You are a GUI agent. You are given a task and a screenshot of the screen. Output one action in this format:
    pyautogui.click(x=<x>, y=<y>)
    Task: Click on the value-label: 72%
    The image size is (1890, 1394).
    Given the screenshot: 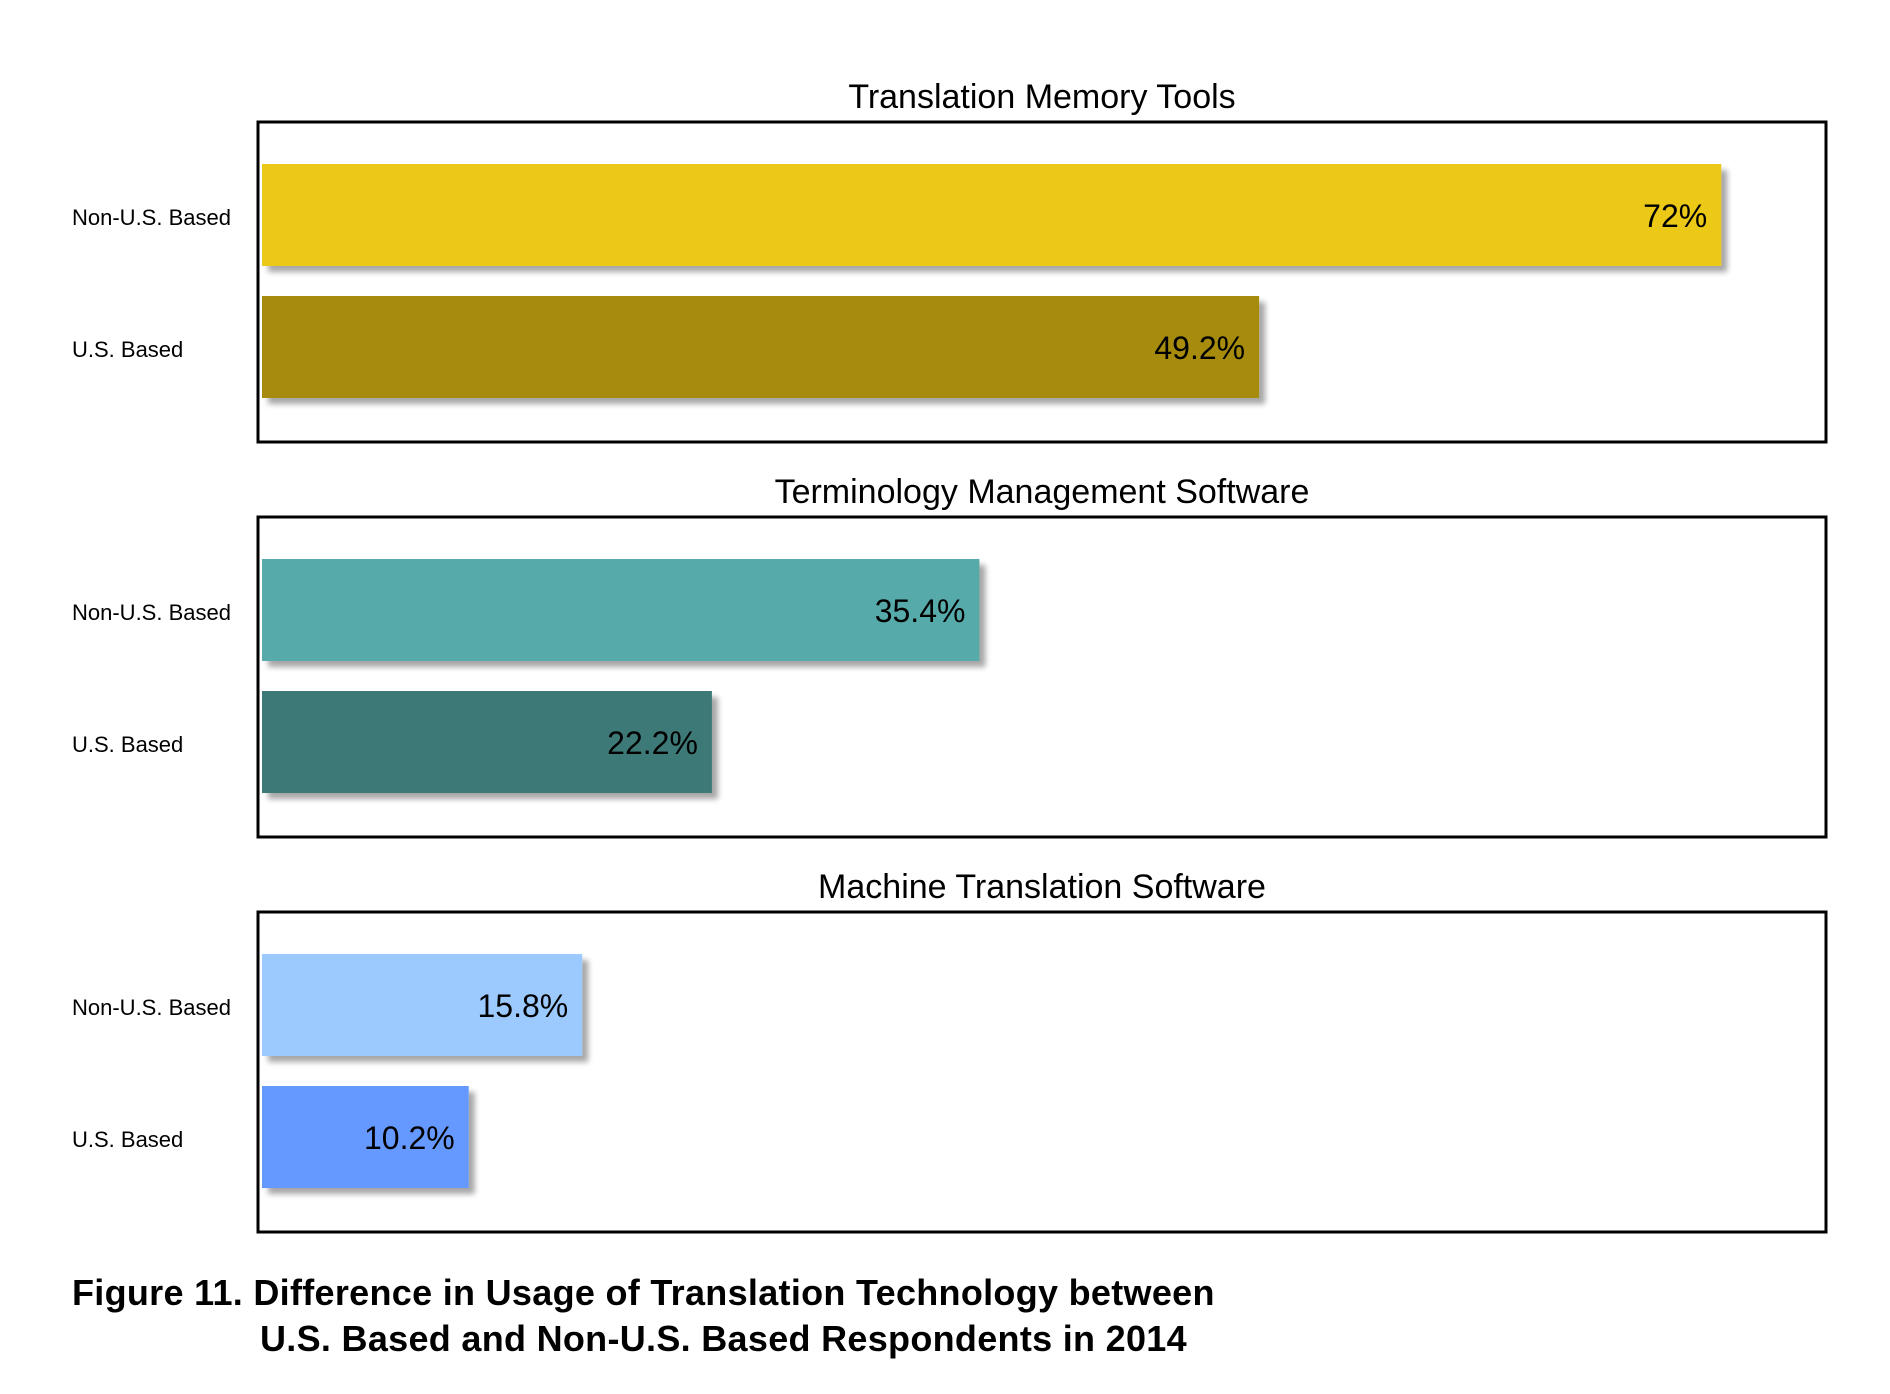 What is the action you would take?
    pyautogui.click(x=1675, y=216)
    